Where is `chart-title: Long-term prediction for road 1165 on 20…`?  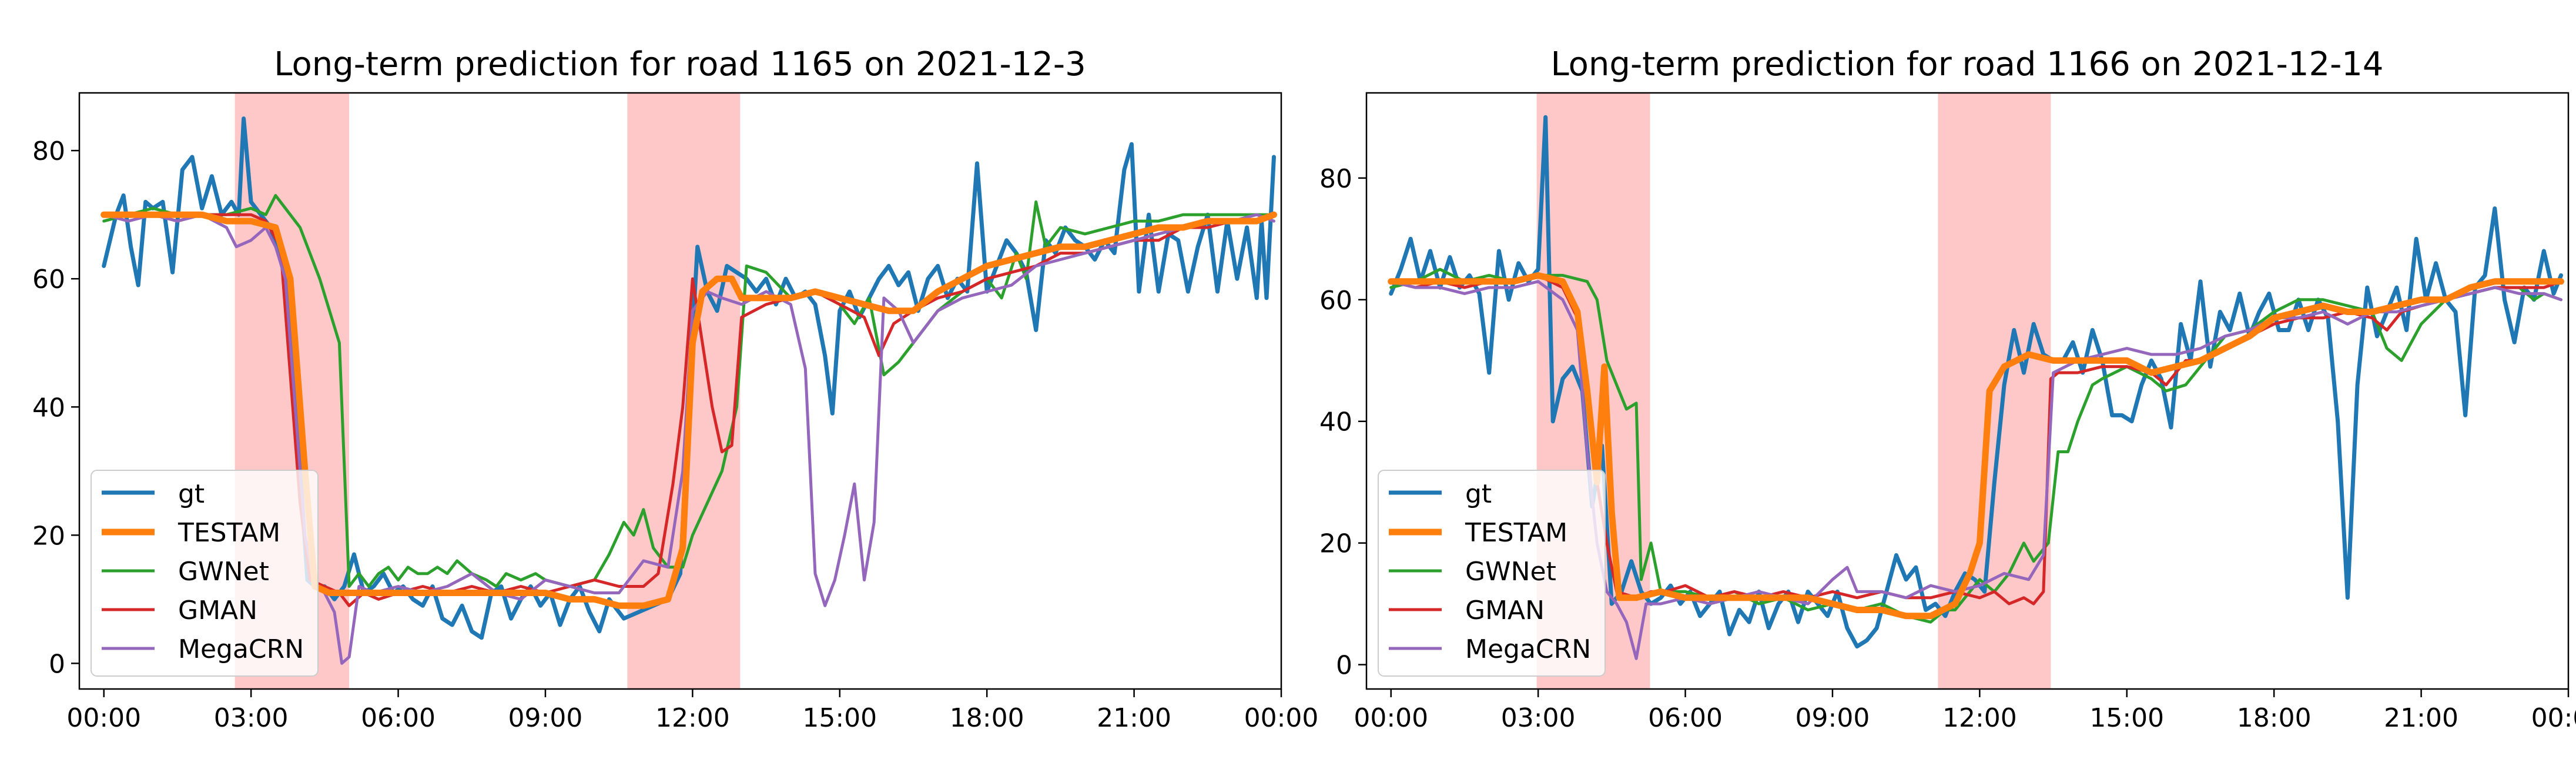 chart-title: Long-term prediction for road 1165 on 20… is located at coordinates (680, 64).